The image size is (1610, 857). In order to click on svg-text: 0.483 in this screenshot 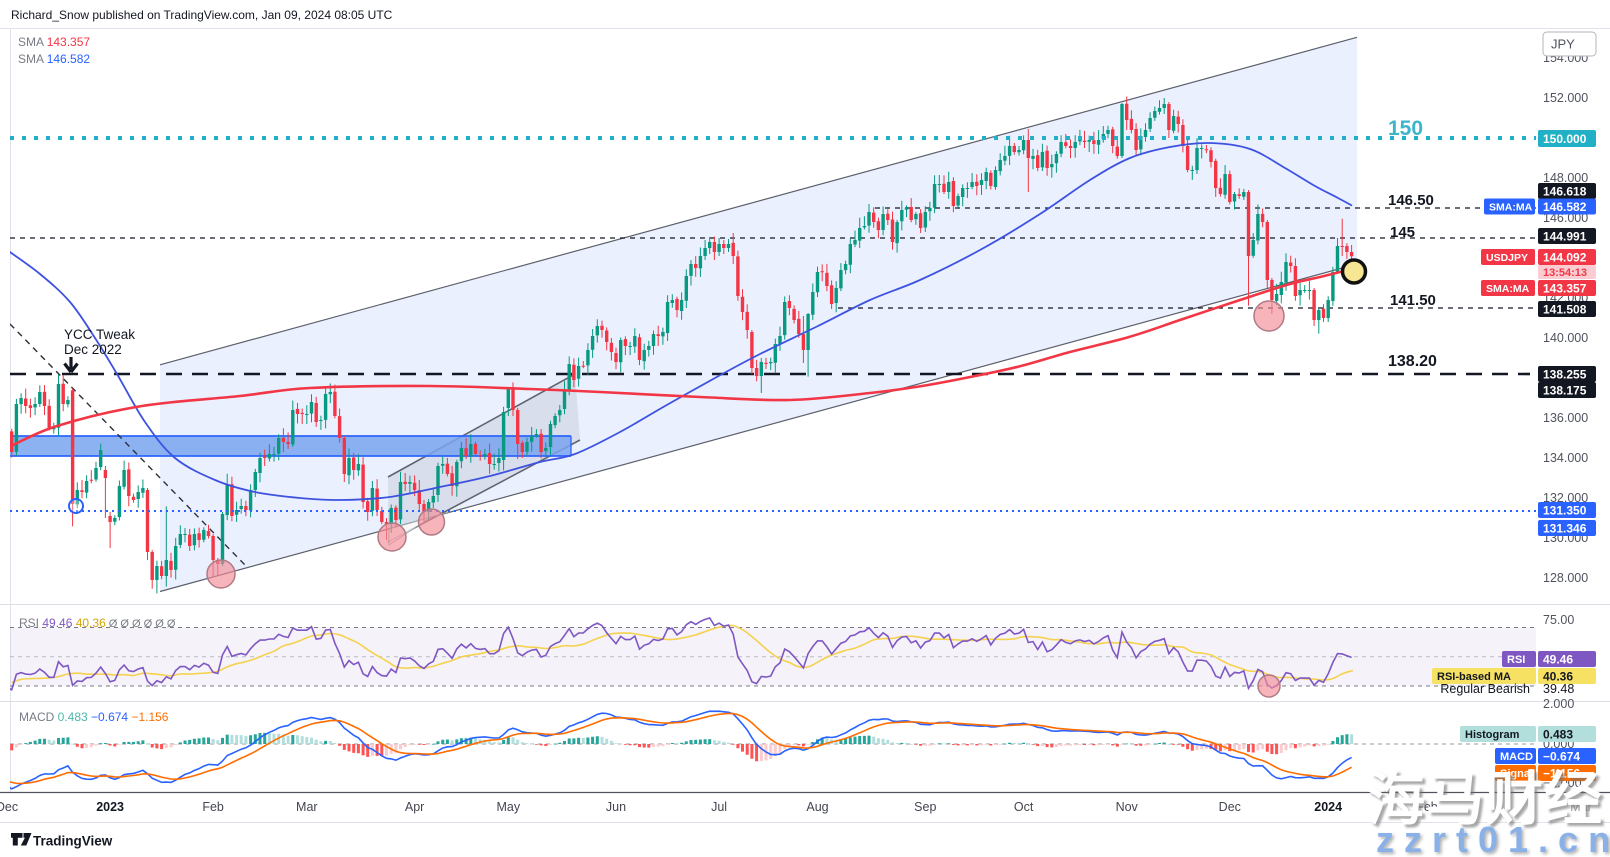, I will do `click(1558, 734)`.